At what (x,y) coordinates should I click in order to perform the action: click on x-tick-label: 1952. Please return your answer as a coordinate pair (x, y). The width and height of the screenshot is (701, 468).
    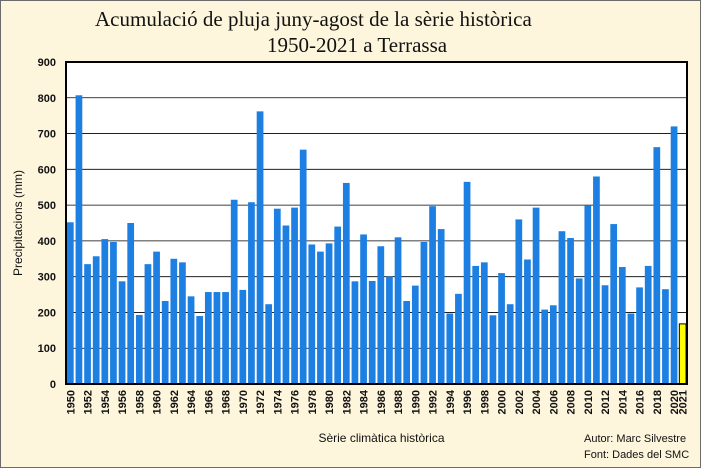
    Looking at the image, I should click on (89, 402).